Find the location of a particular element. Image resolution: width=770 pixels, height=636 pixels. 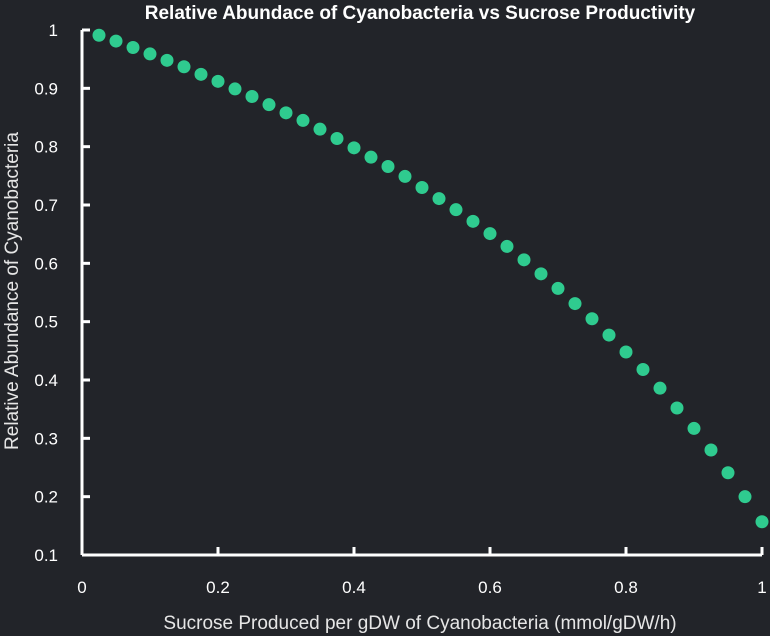

y-tick-label: 0.1 is located at coordinates (46, 555).